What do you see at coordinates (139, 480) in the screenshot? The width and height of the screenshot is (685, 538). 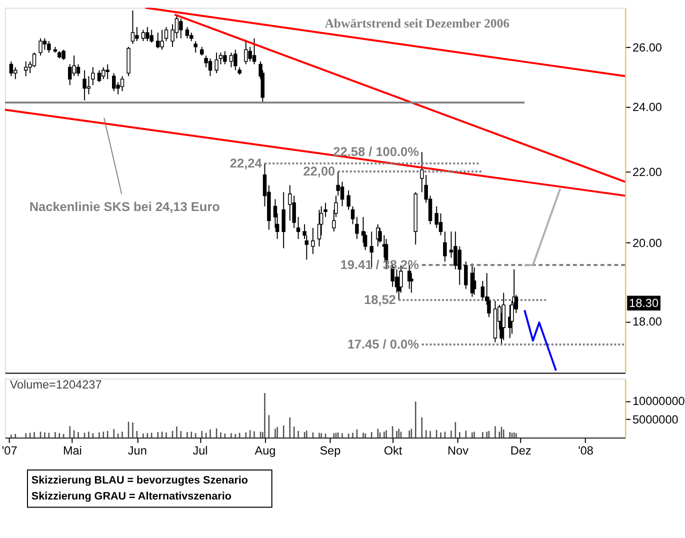 I see `text: Skizzierung BLAU = bevorzugtes Szenario` at bounding box center [139, 480].